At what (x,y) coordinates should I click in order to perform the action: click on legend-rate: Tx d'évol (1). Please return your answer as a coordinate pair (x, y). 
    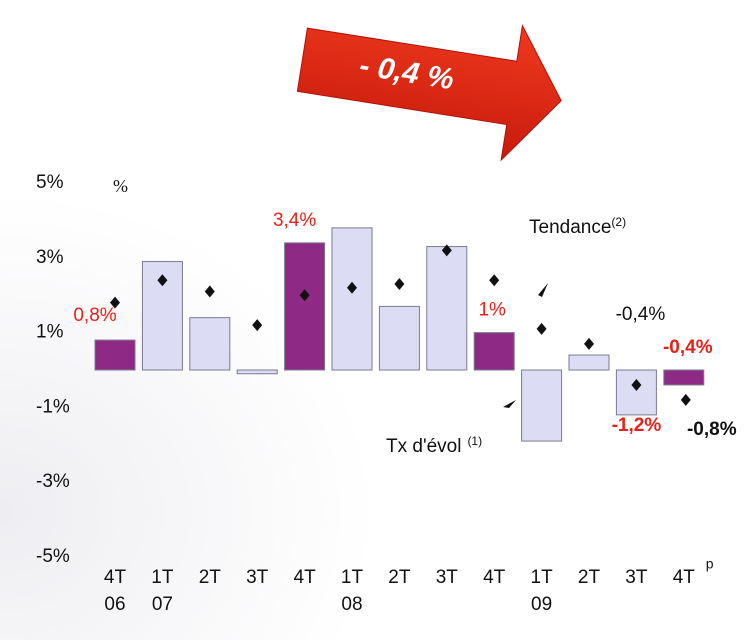
    Looking at the image, I should click on (434, 445).